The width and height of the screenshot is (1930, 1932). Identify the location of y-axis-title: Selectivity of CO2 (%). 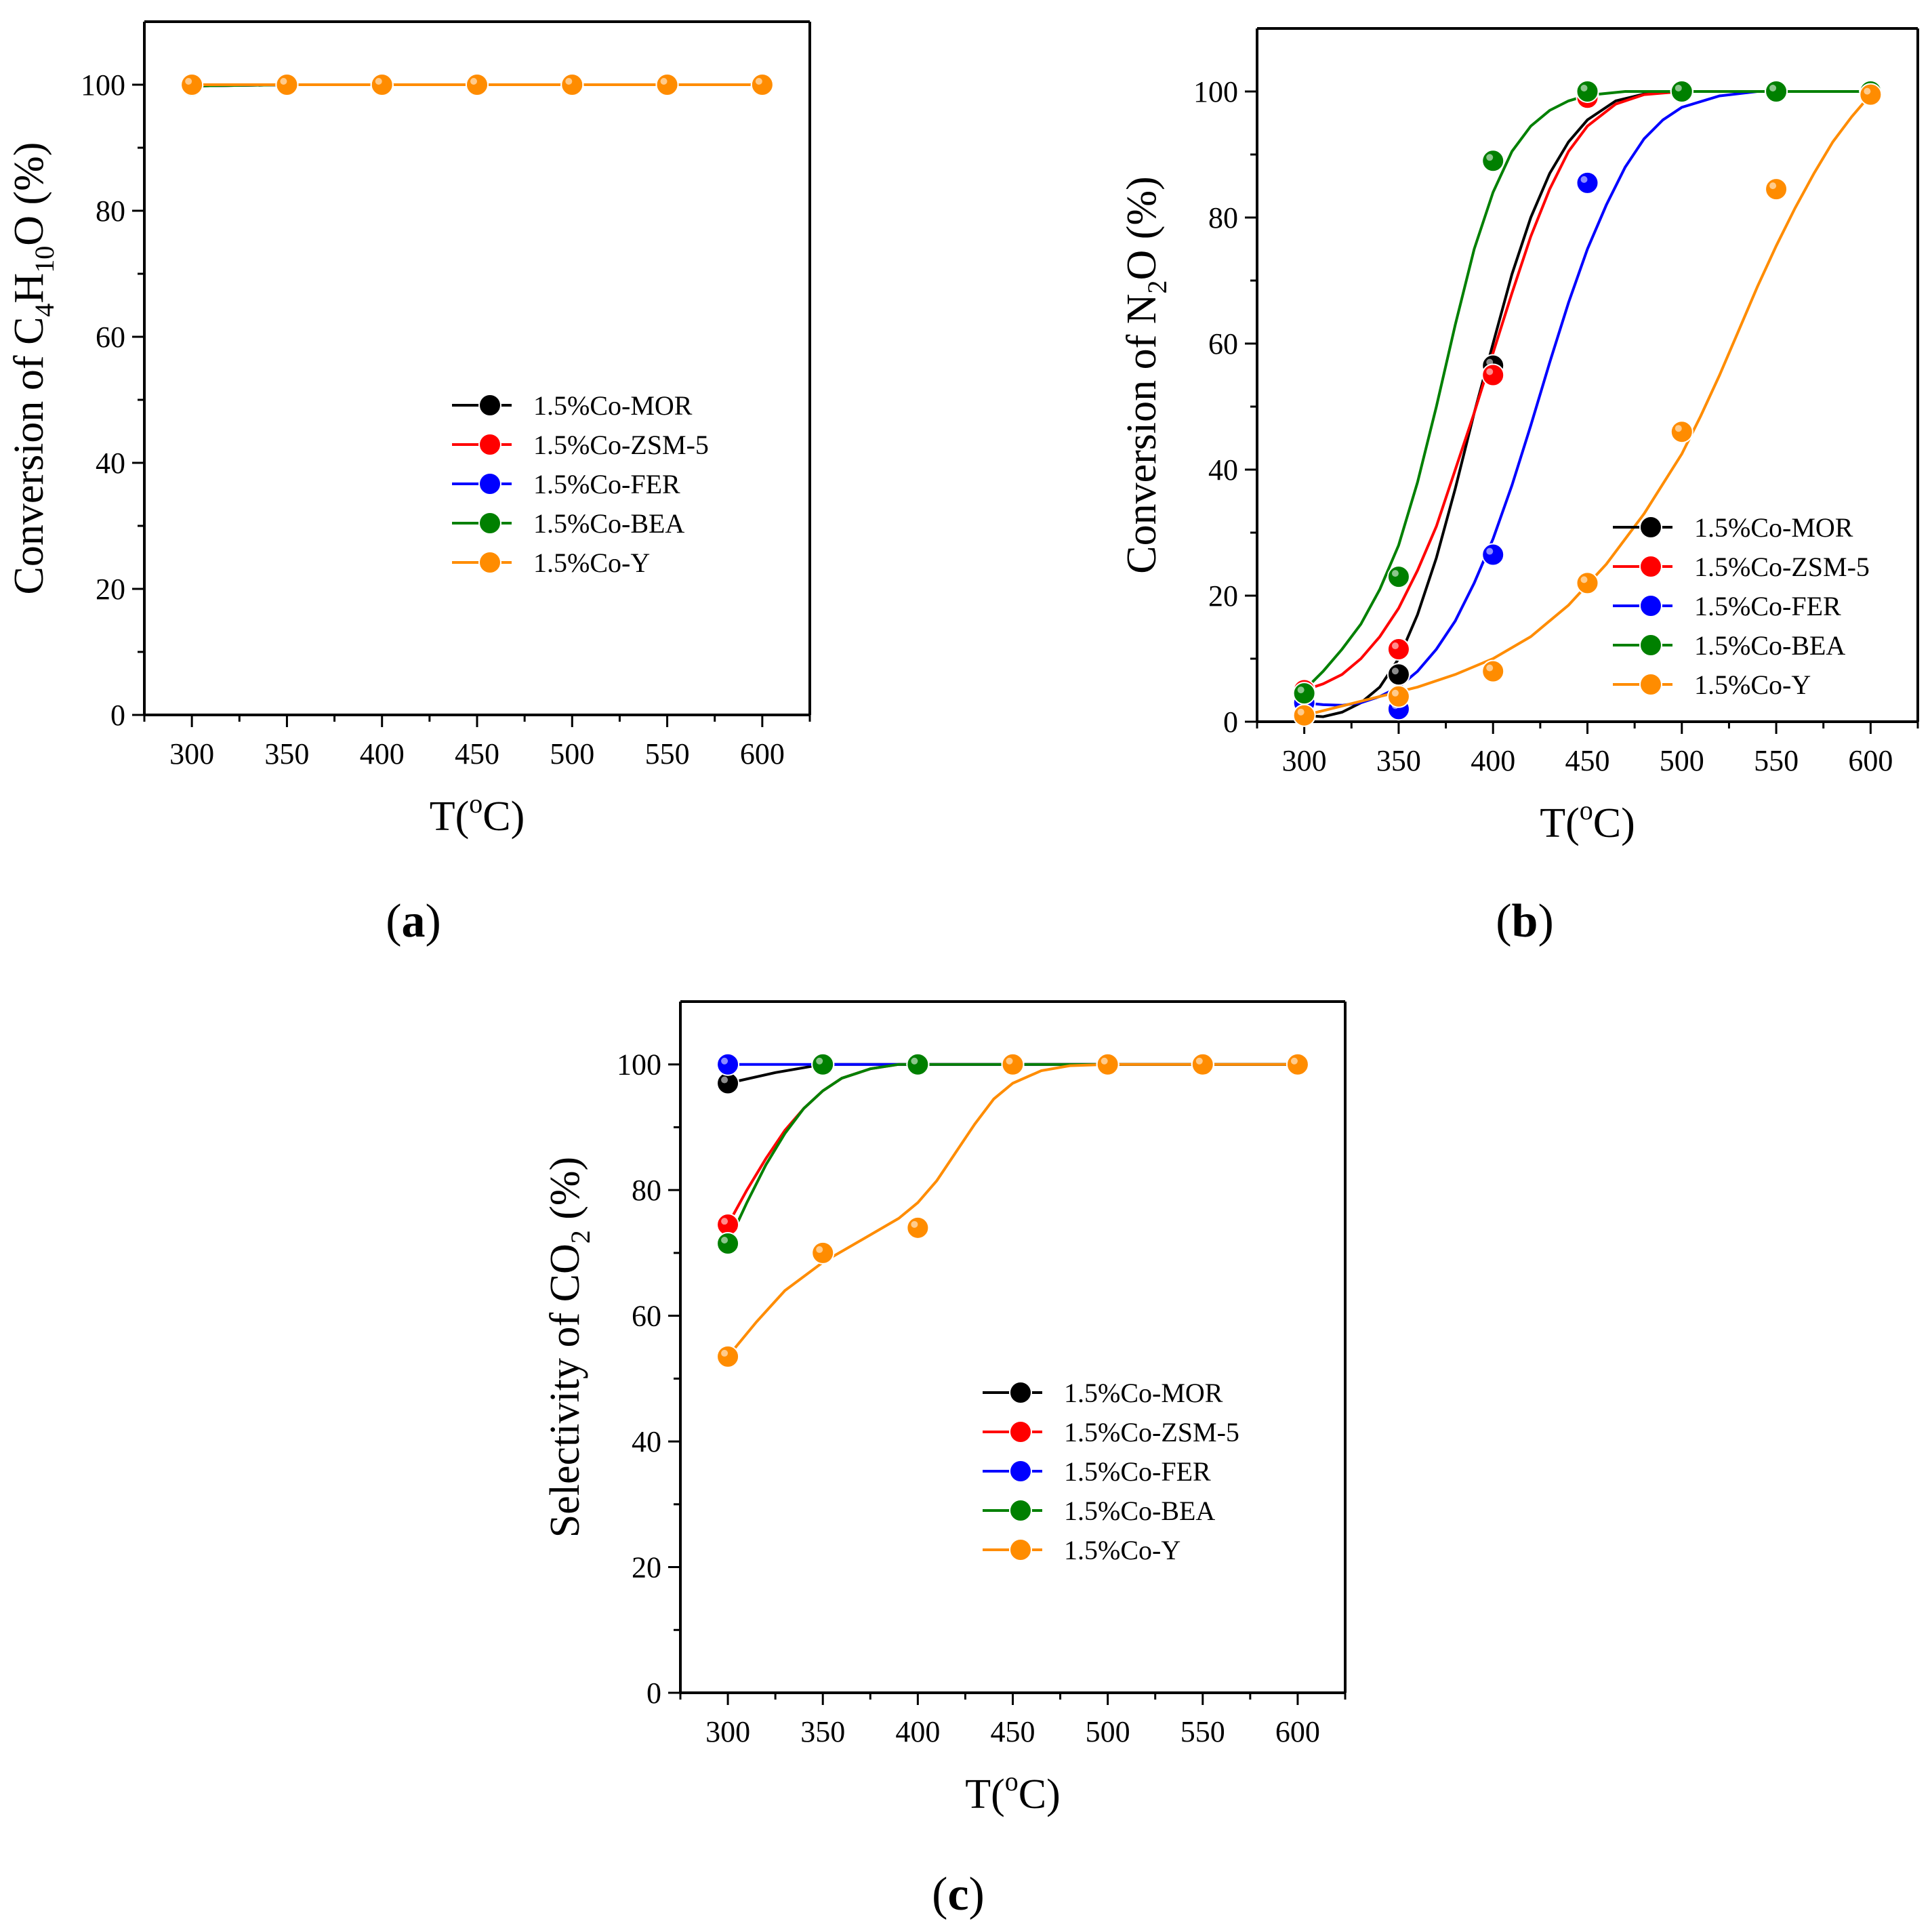
(569, 1348).